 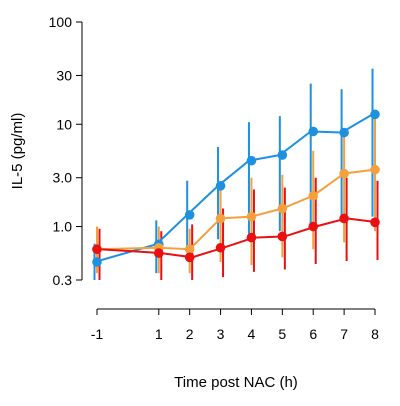 What do you see at coordinates (252, 334) in the screenshot?
I see `x-tick-label: 4` at bounding box center [252, 334].